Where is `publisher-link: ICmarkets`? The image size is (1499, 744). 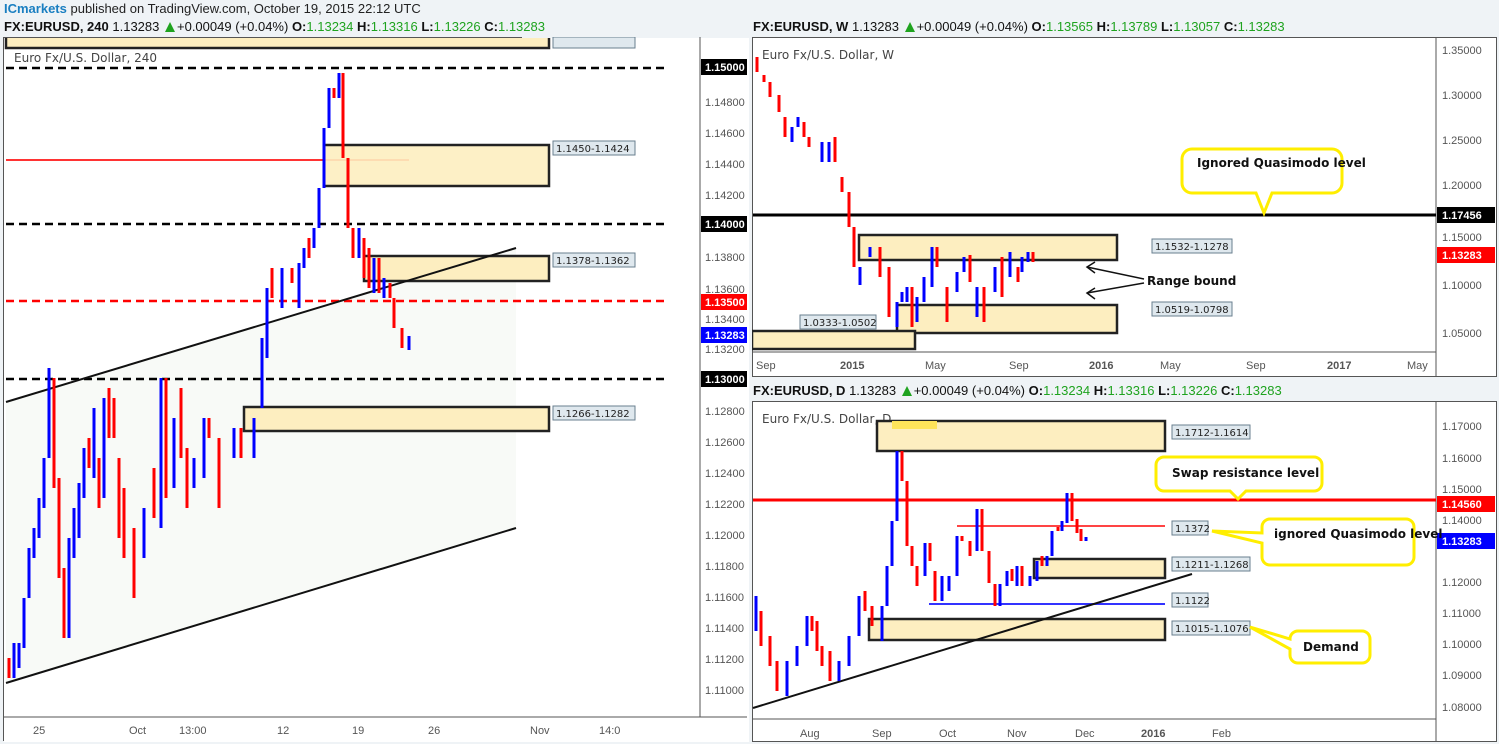 publisher-link: ICmarkets is located at coordinates (35, 8).